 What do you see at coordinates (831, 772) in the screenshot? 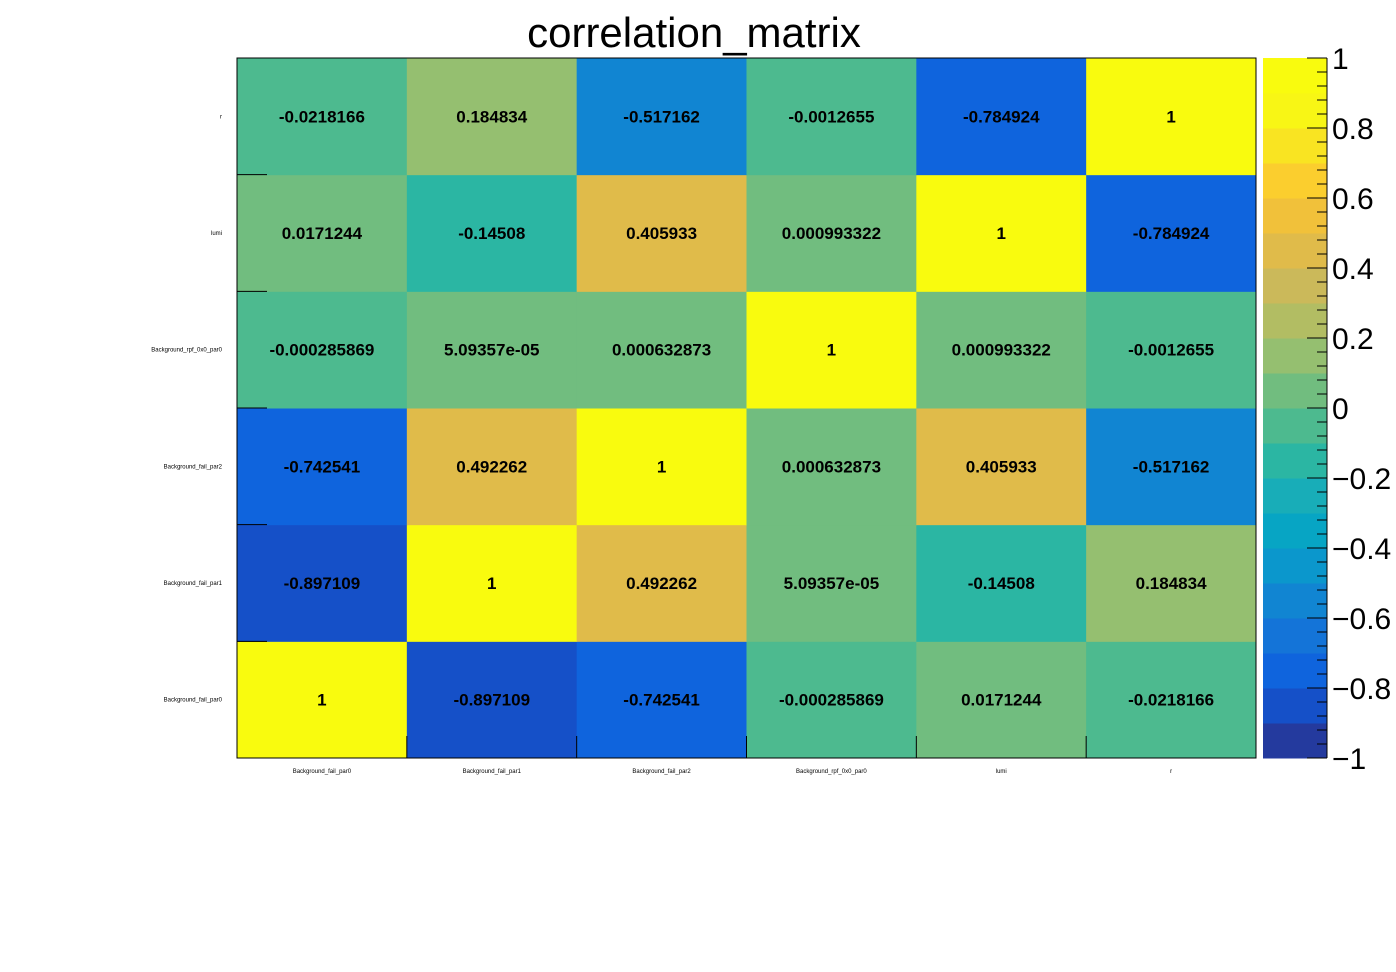
I see `x-tick-label: Background_rpf_0x0_par0` at bounding box center [831, 772].